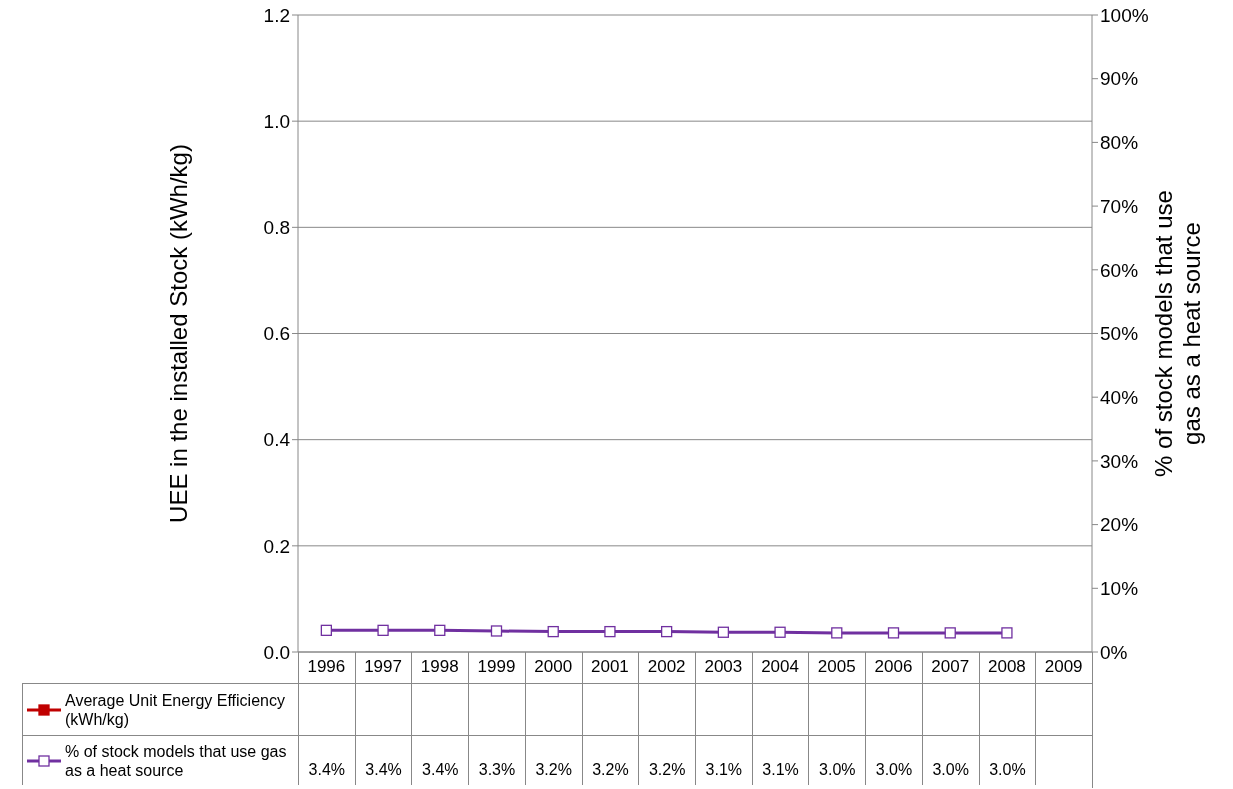  What do you see at coordinates (1119, 143) in the screenshot?
I see `y2-tick-label: 80%` at bounding box center [1119, 143].